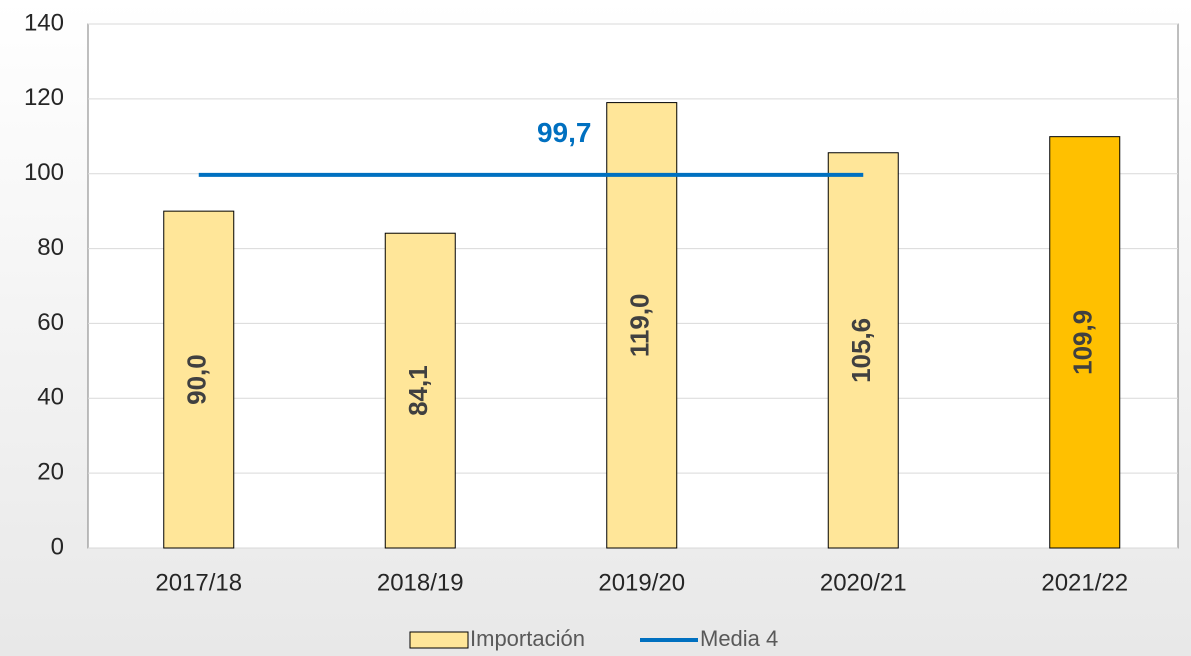 This screenshot has height=656, width=1191. I want to click on x-tick-label: 2019/20, so click(641, 582).